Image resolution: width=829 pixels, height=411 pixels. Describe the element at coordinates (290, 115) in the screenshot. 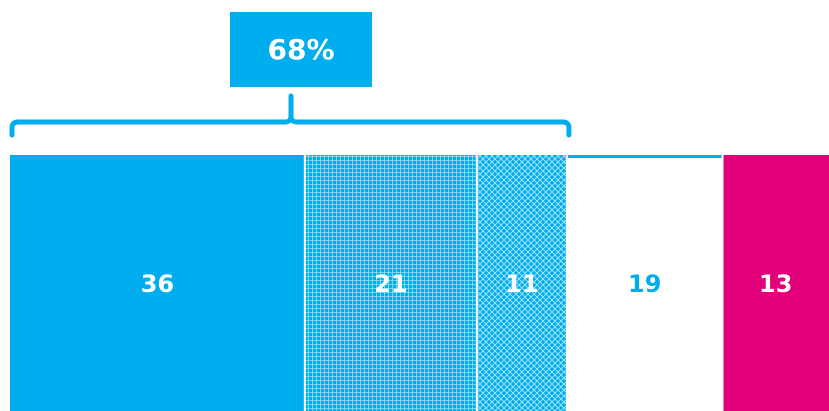

I see `bracket-line` at that location.